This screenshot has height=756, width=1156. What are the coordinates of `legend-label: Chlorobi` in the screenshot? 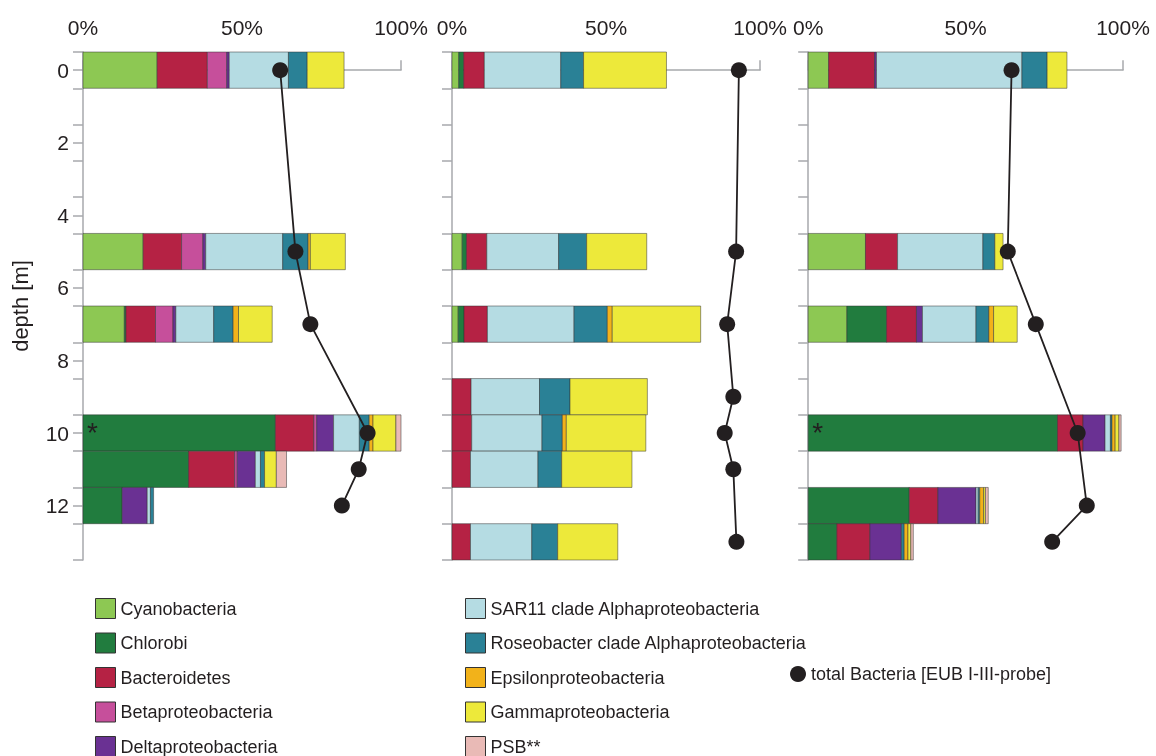 It's located at (154, 643).